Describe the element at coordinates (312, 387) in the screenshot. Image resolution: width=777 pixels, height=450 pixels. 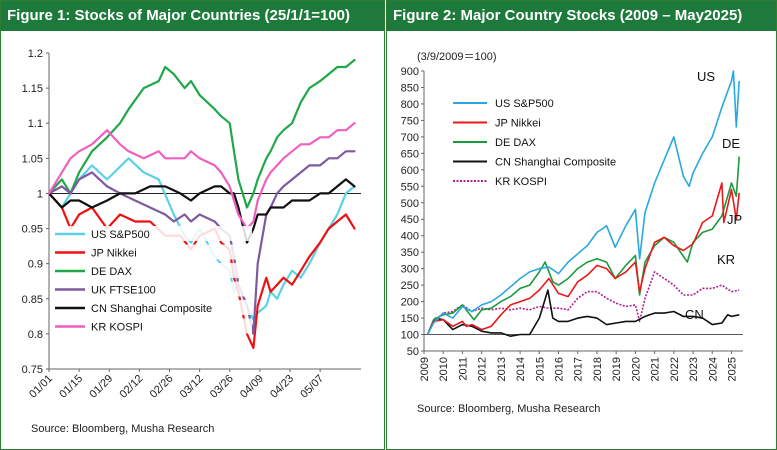
I see `x-tick-label: 05/07` at that location.